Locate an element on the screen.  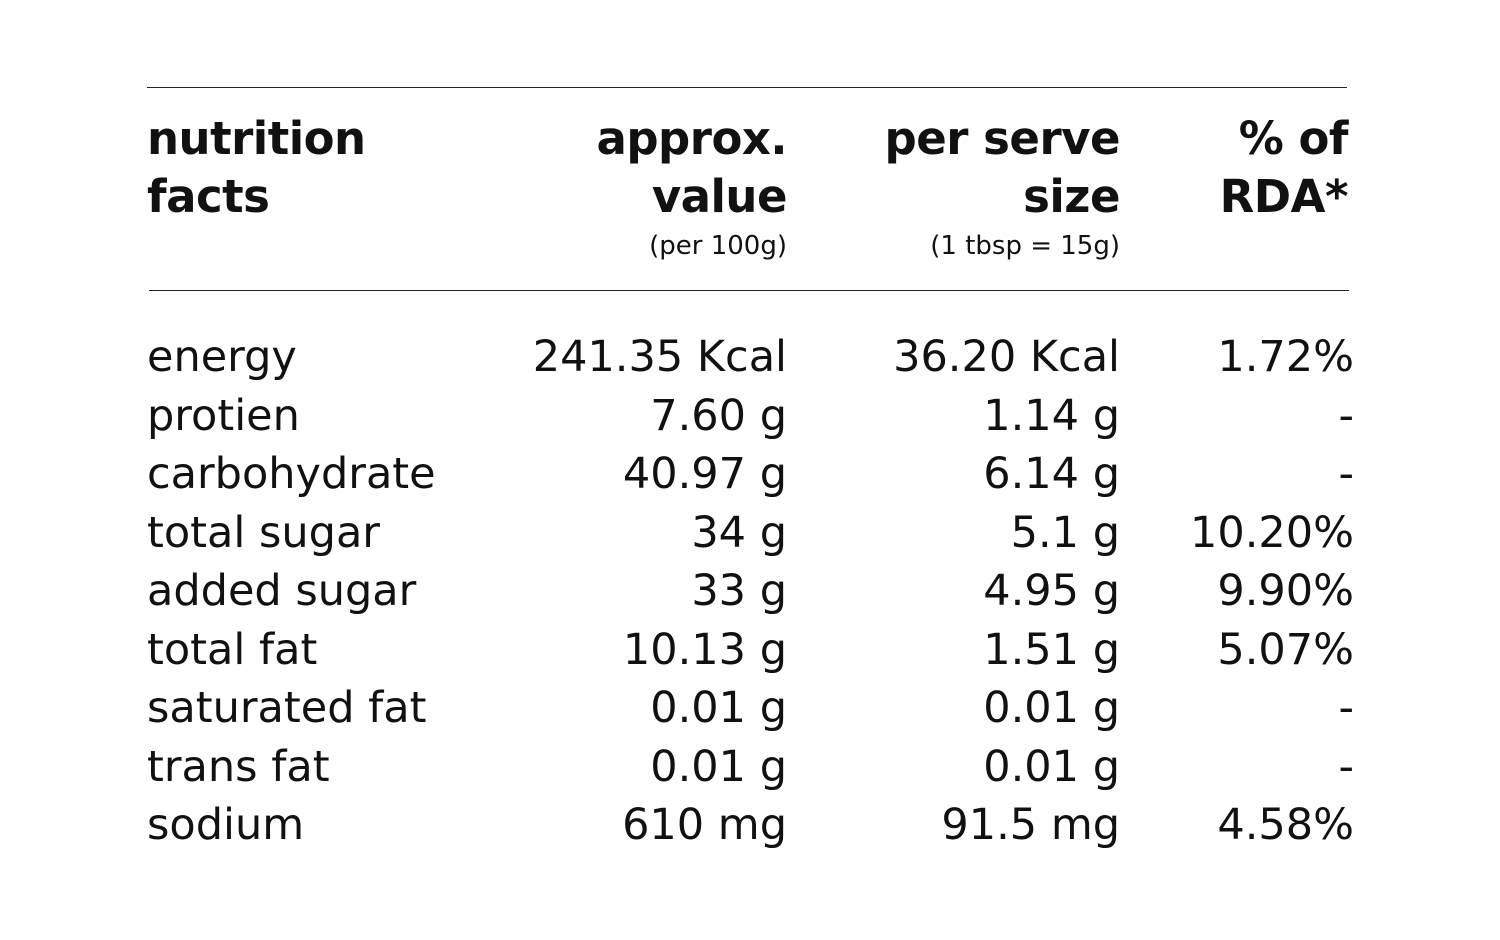
value-per-serve: 5.1 g is located at coordinates (1065, 532).